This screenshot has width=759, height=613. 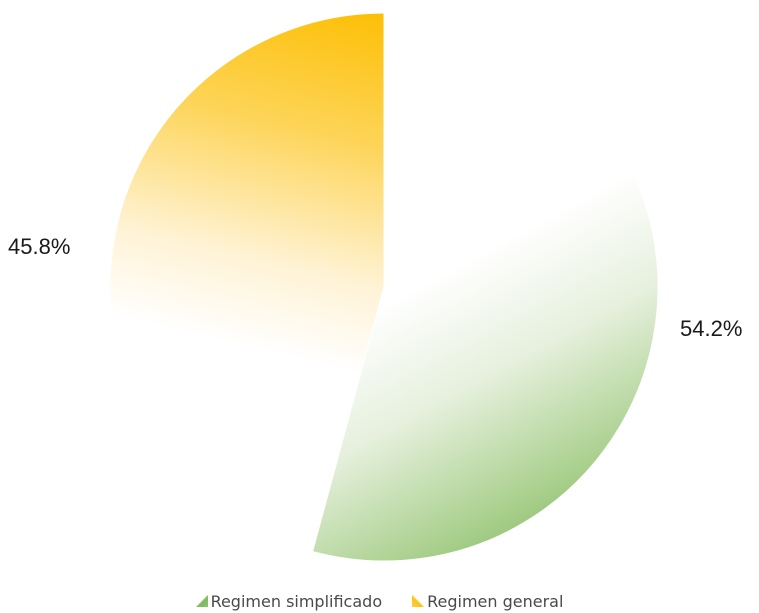 I want to click on legend: Regimen simplificado Regimen general, so click(x=379, y=601).